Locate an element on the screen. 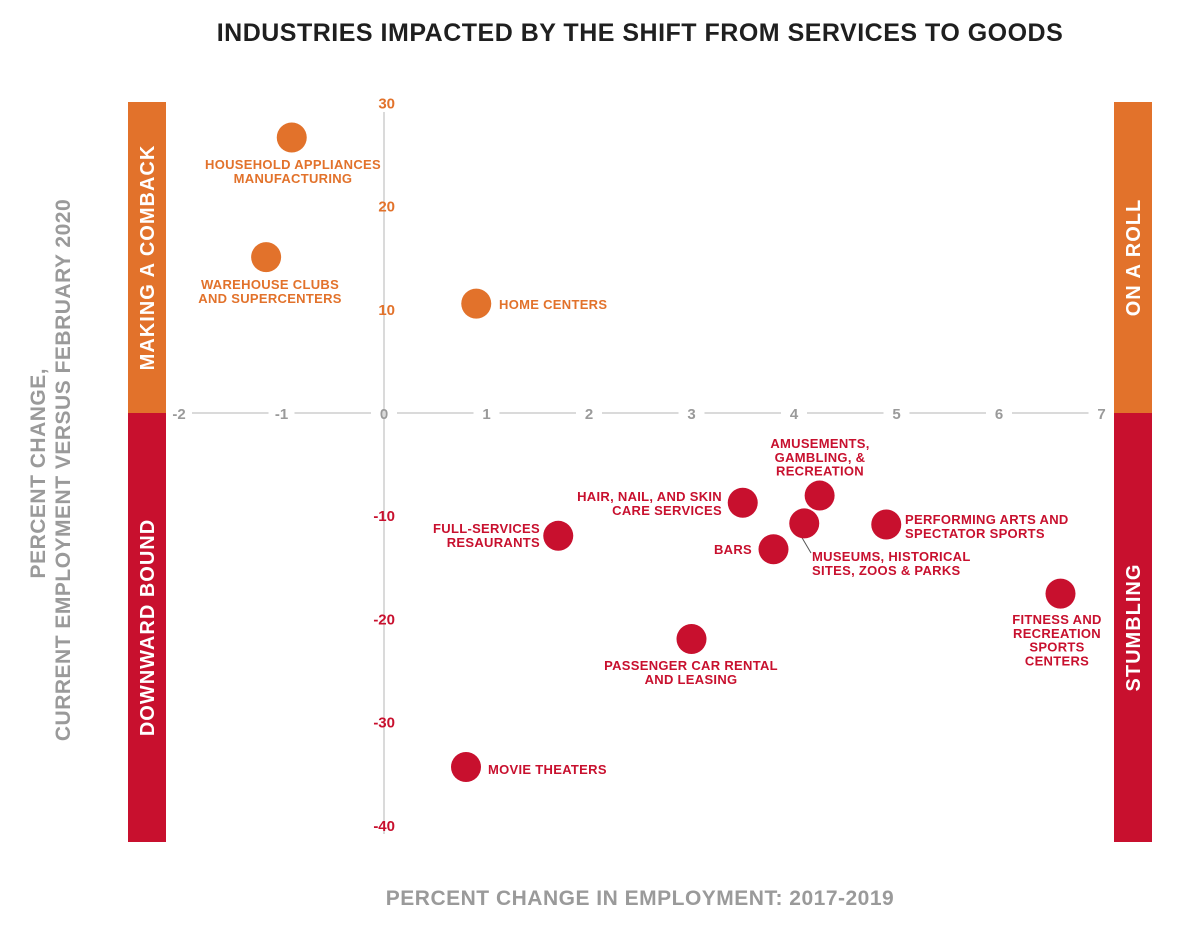  x-tick-label: 6 is located at coordinates (999, 414).